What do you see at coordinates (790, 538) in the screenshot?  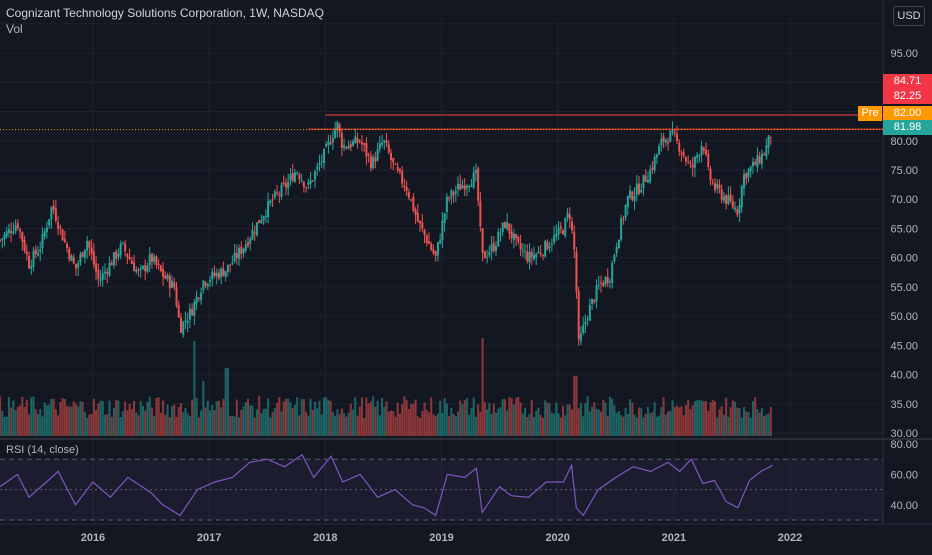 I see `time-tick-label: 2022` at bounding box center [790, 538].